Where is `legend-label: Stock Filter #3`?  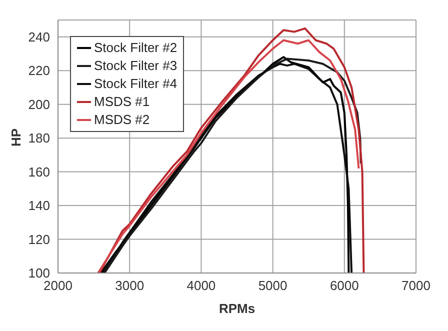
legend-label: Stock Filter #3 is located at coordinates (136, 66).